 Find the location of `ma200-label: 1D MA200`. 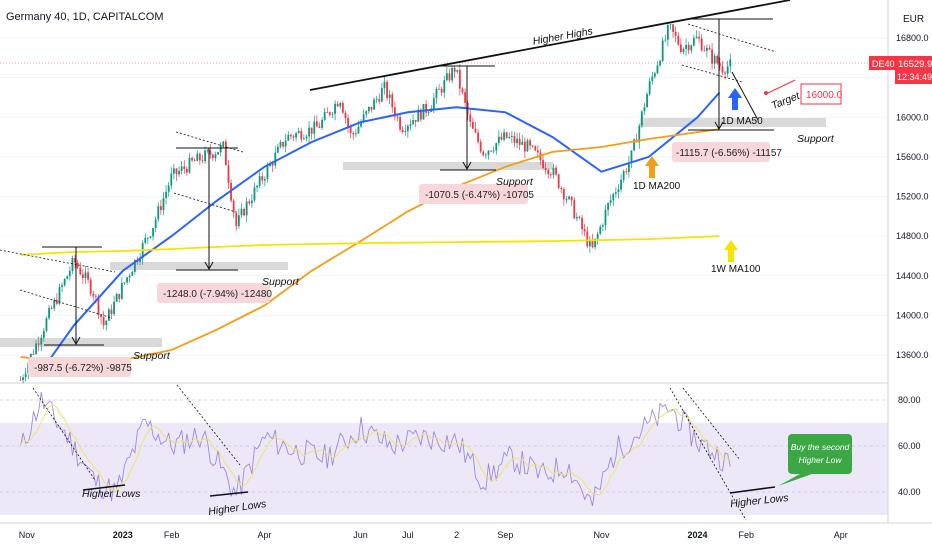

ma200-label: 1D MA200 is located at coordinates (657, 186).